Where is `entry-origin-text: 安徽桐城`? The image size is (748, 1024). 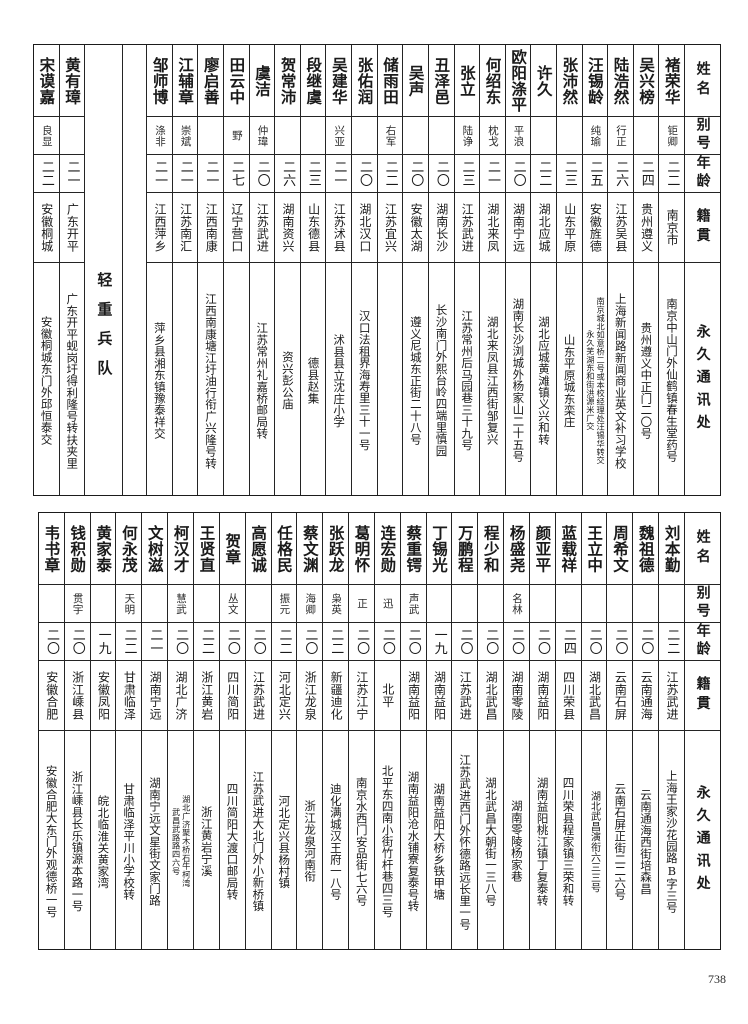
entry-origin-text: 安徽桐城 is located at coordinates (46, 227).